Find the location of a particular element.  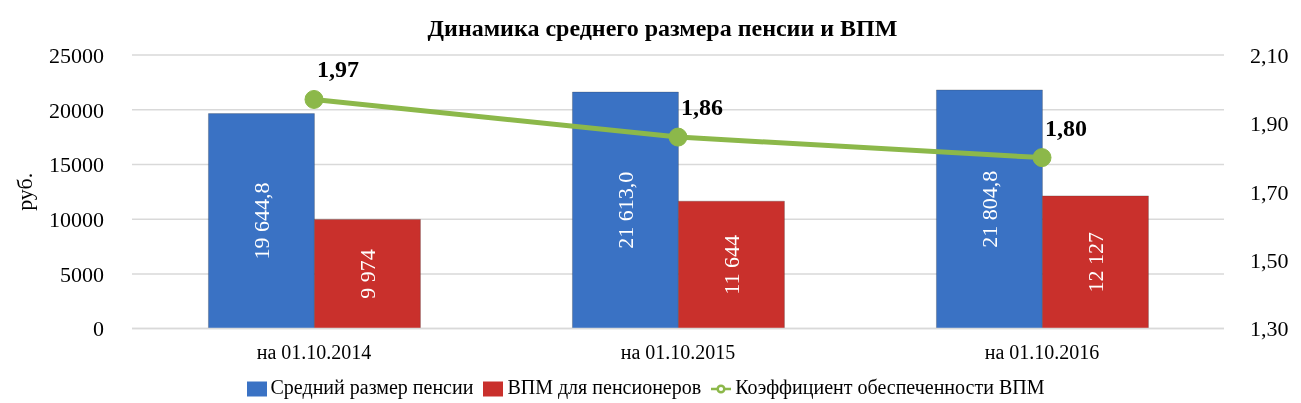

y2-tick-label: 1,30 is located at coordinates (1269, 329).